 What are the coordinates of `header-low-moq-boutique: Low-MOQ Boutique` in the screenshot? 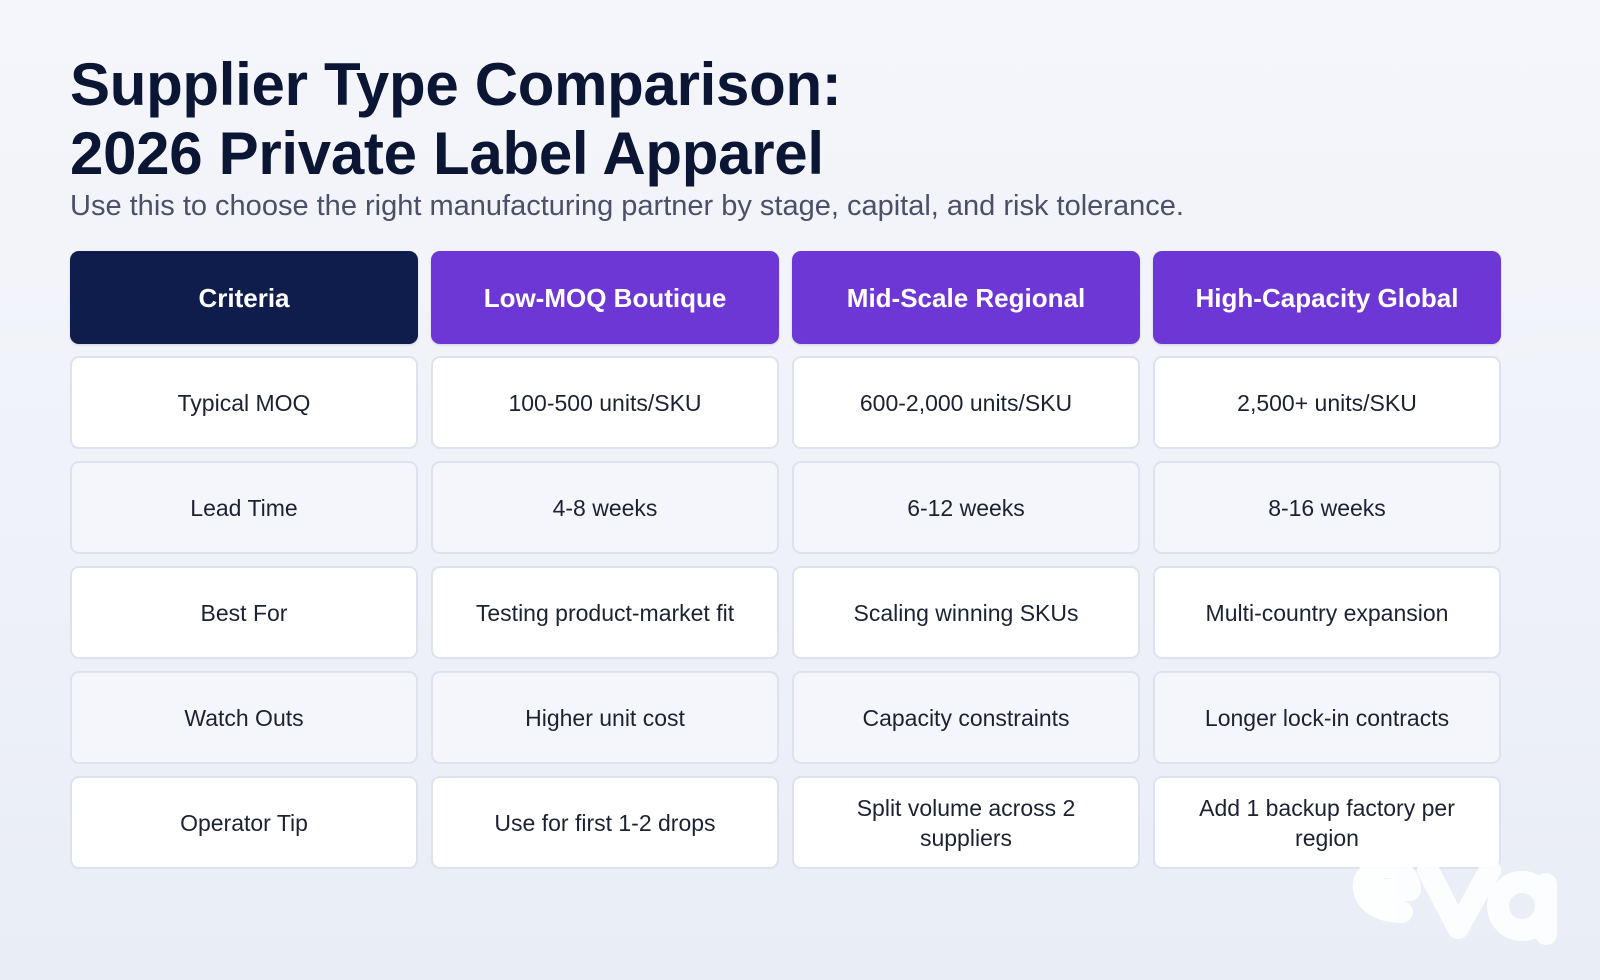 It's located at (605, 297).